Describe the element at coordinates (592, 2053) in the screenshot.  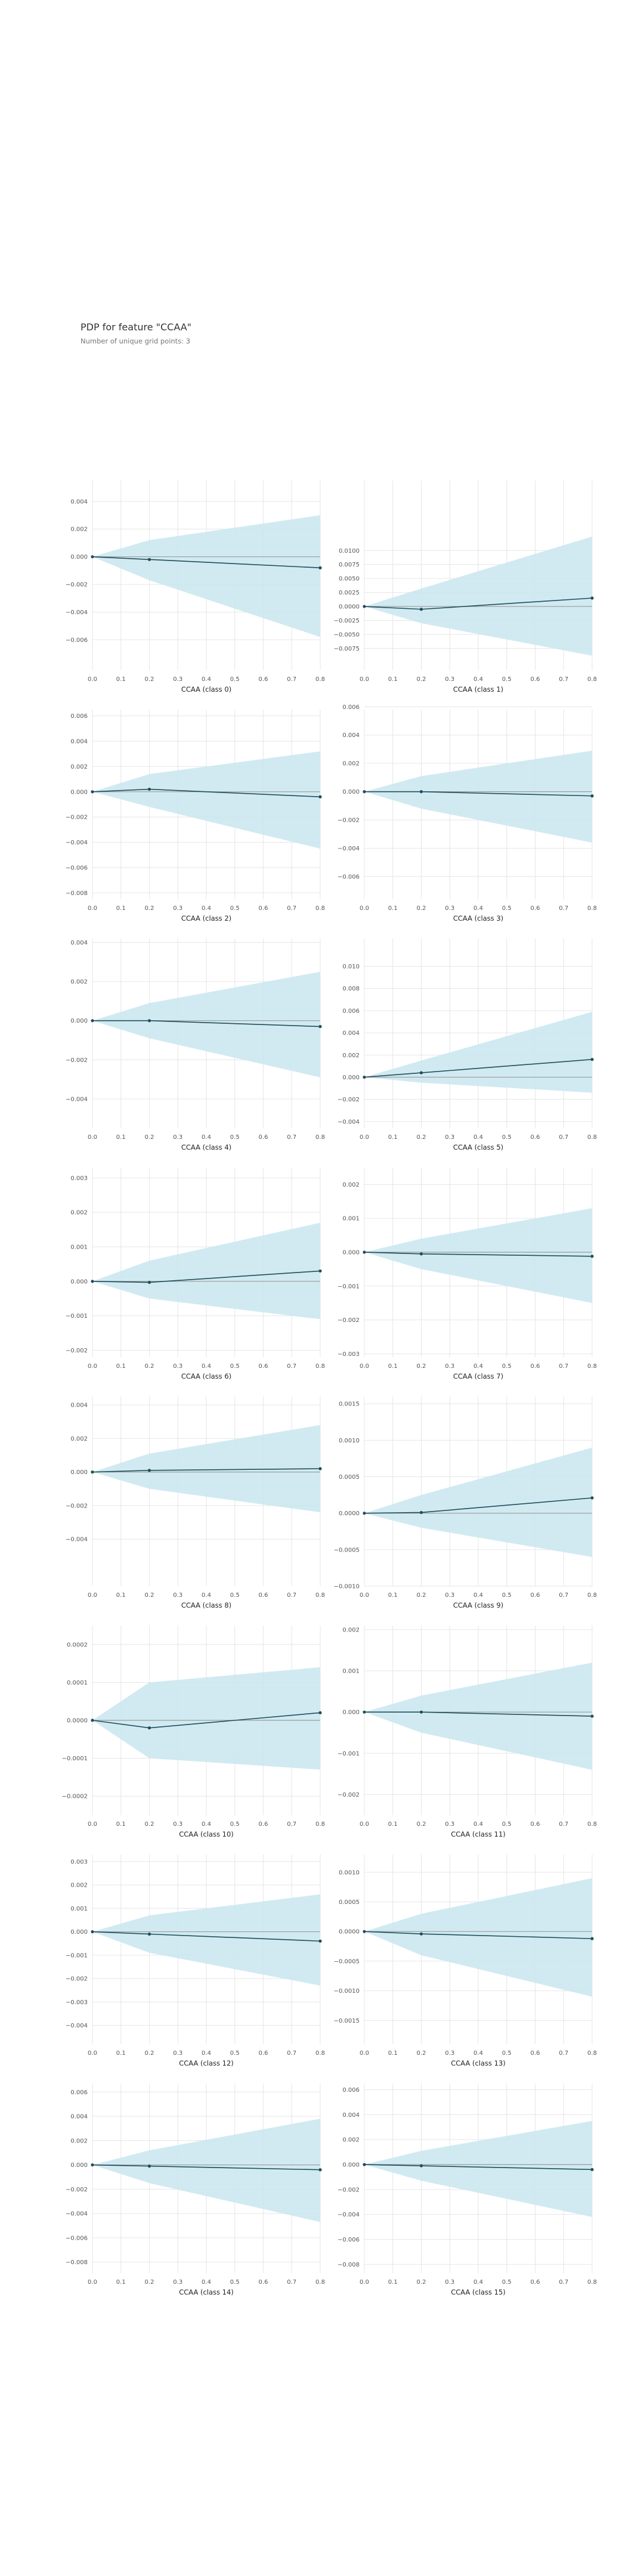
I see `chart-13-xtick-label-8: 0.8` at that location.